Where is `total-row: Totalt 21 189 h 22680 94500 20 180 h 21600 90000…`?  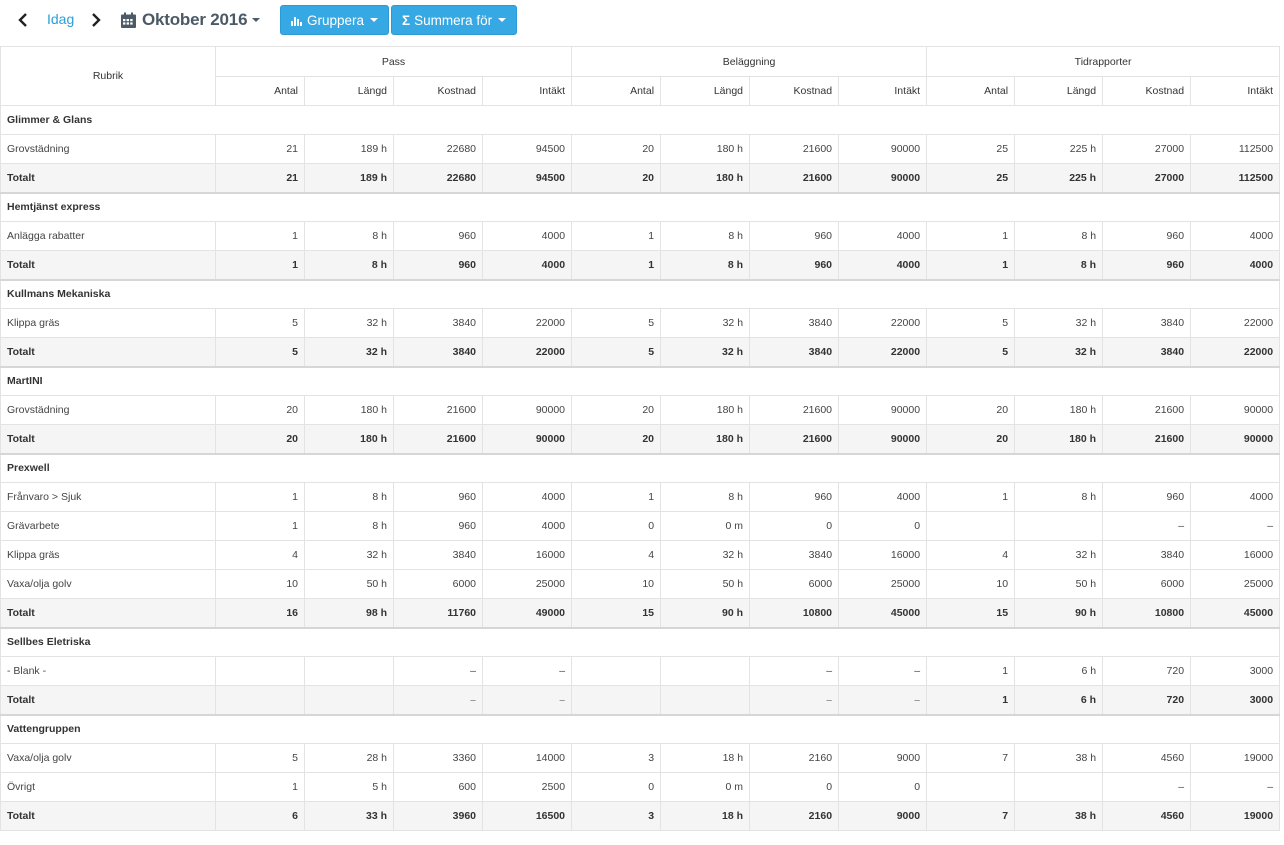
total-row: Totalt 21 189 h 22680 94500 20 180 h 21600 90000… is located at coordinates (640, 178).